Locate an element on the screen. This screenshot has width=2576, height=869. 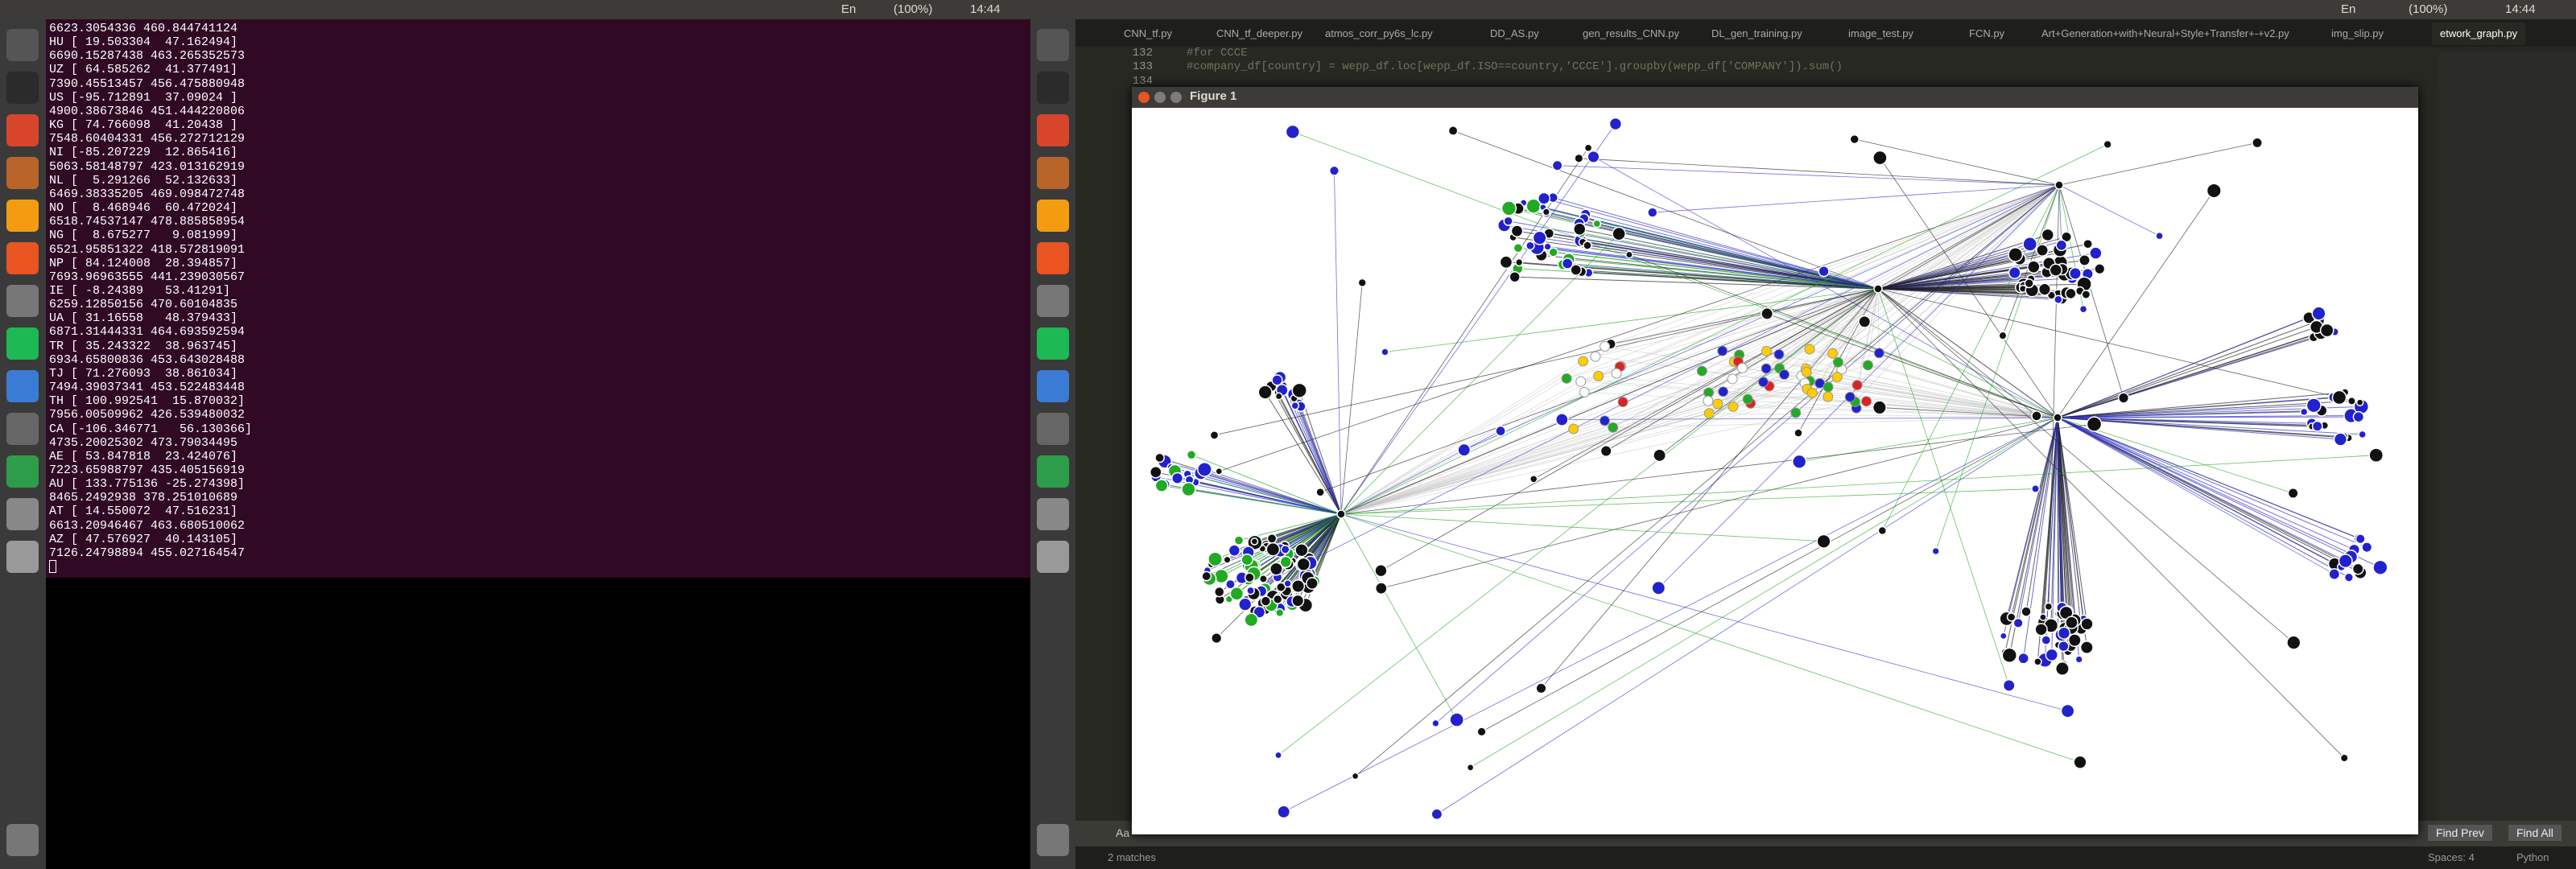
editor-tab: DD_AS.py is located at coordinates (1514, 34).